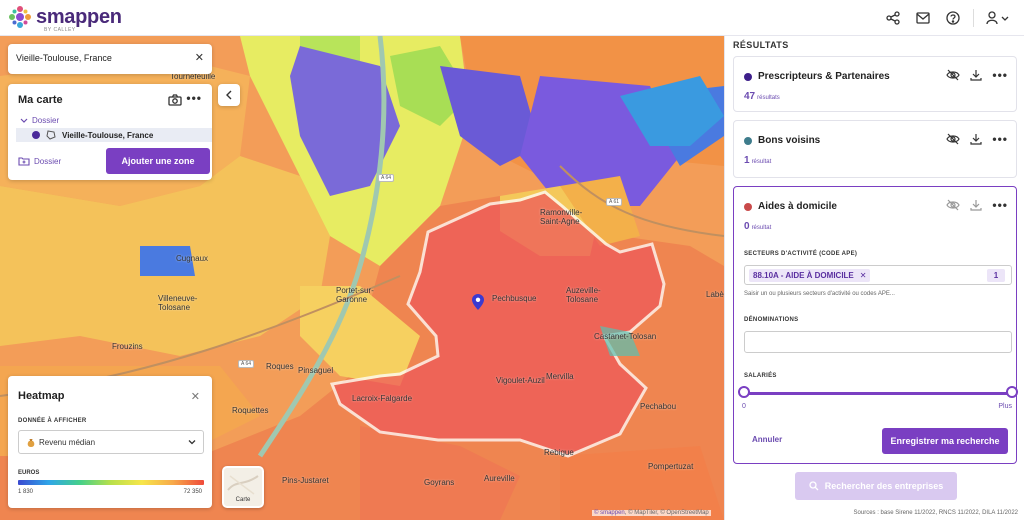  I want to click on logo-icon, so click(20, 17).